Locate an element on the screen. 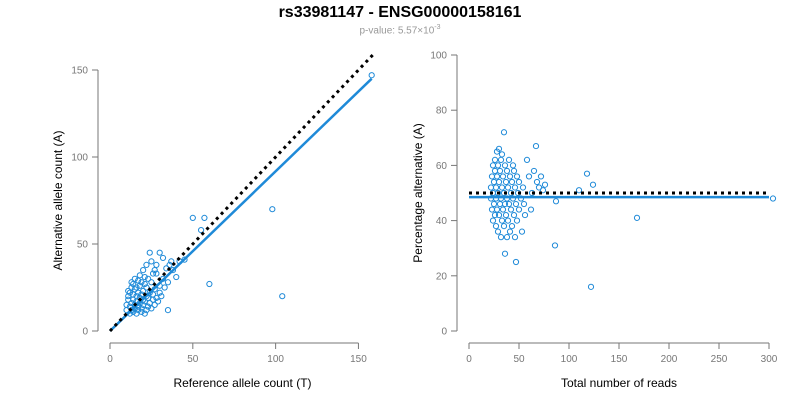 Image resolution: width=800 pixels, height=400 pixels. y-tick-label: 50 is located at coordinates (83, 245).